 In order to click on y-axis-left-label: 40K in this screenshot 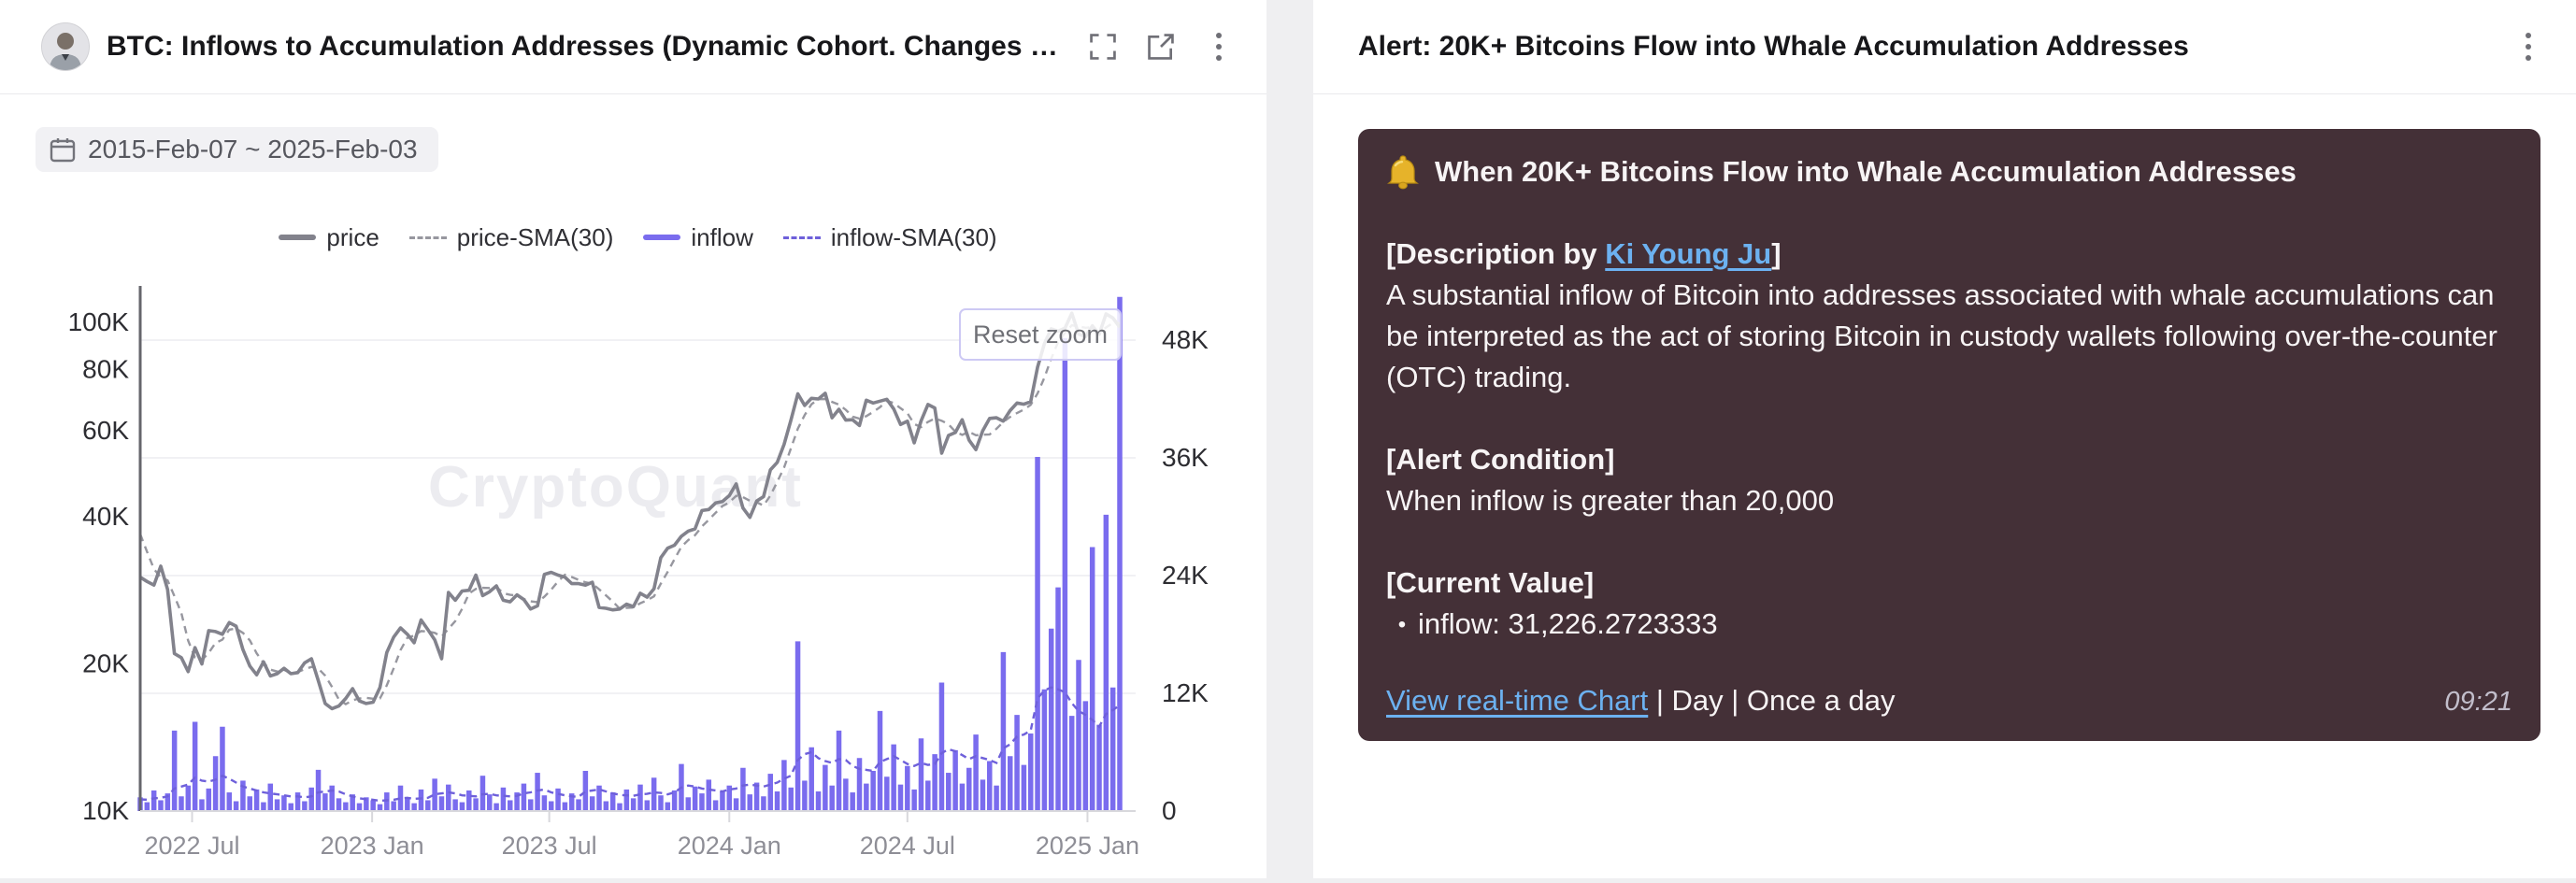, I will do `click(105, 516)`.